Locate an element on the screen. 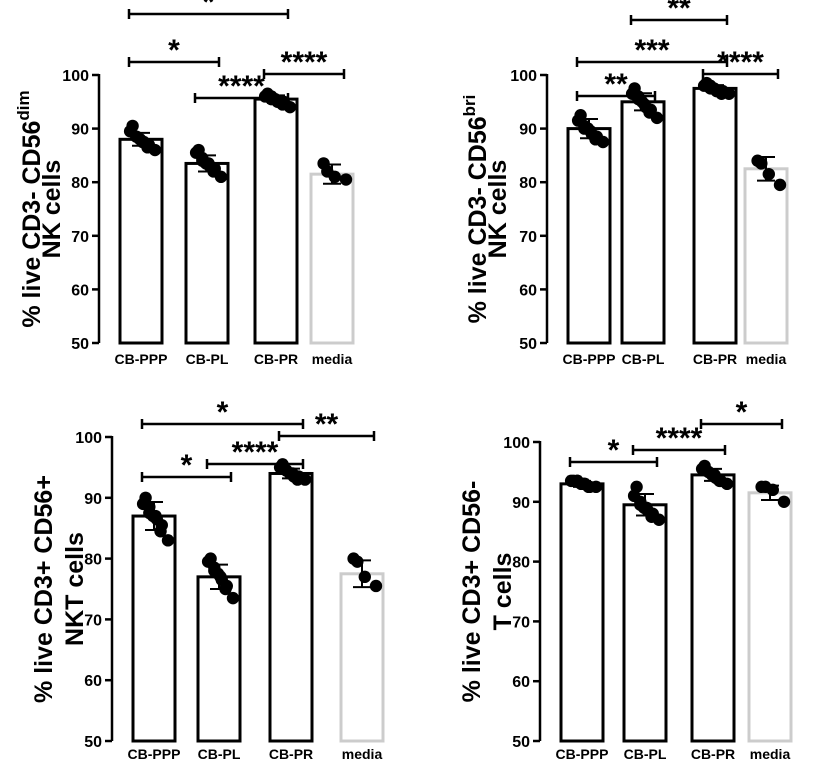 The height and width of the screenshot is (765, 832). y-axis-label-line: T cells is located at coordinates (503, 592).